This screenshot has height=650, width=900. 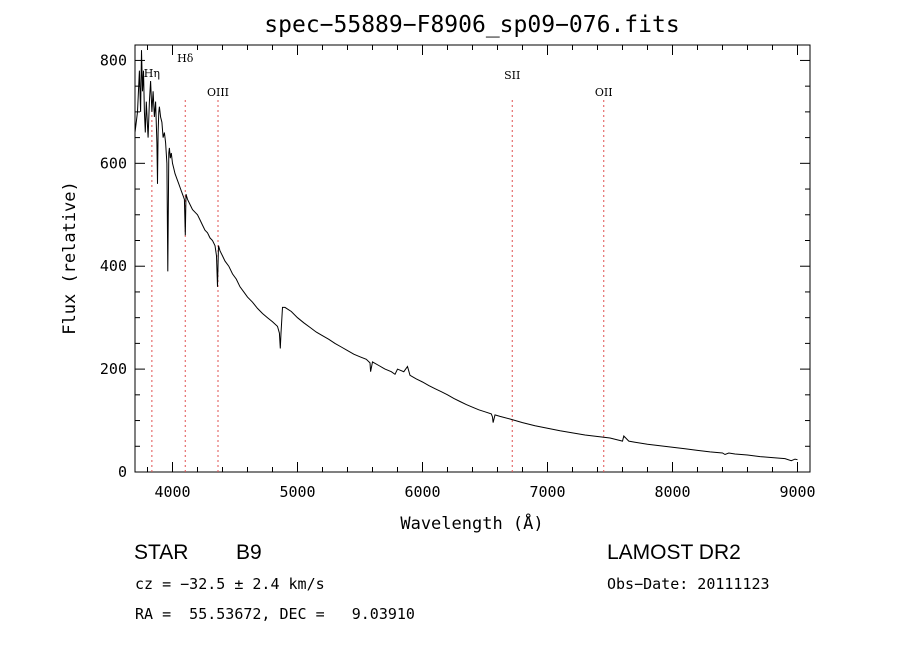 I want to click on x-tick-label: 7000, so click(x=547, y=492).